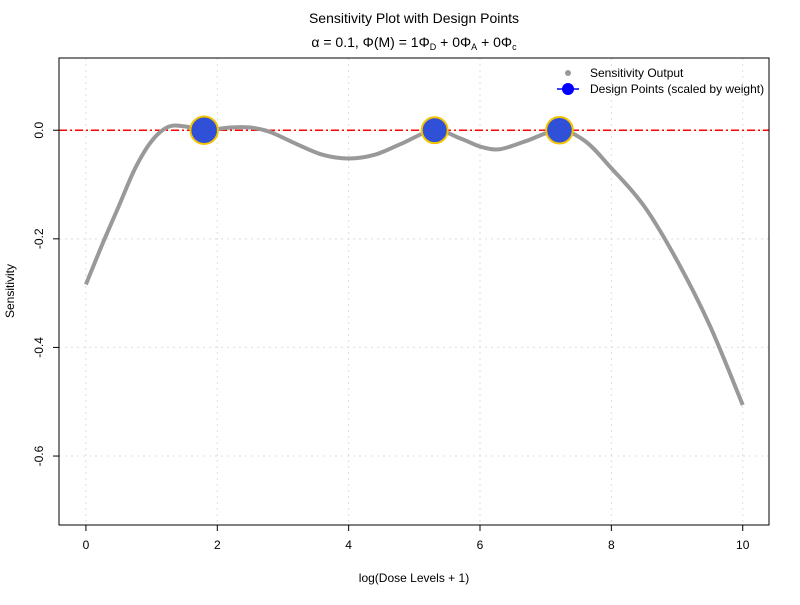 This screenshot has height=605, width=800. I want to click on x-tick-label: 2, so click(217, 545).